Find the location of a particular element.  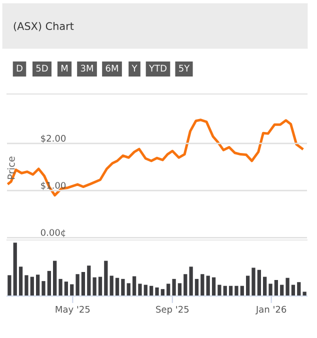

text: YTD is located at coordinates (157, 68).